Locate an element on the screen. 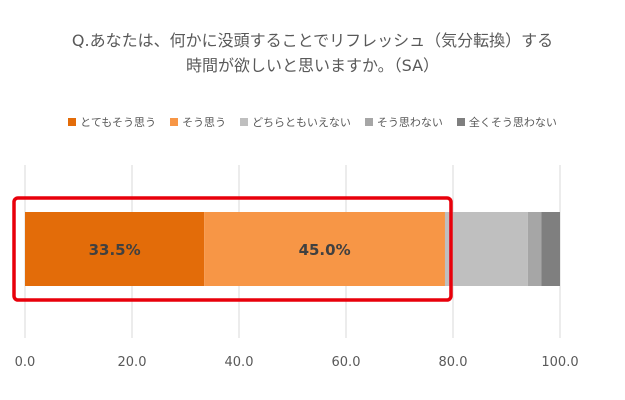 The width and height of the screenshot is (625, 400). x-tick-label: 20.0 is located at coordinates (132, 362).